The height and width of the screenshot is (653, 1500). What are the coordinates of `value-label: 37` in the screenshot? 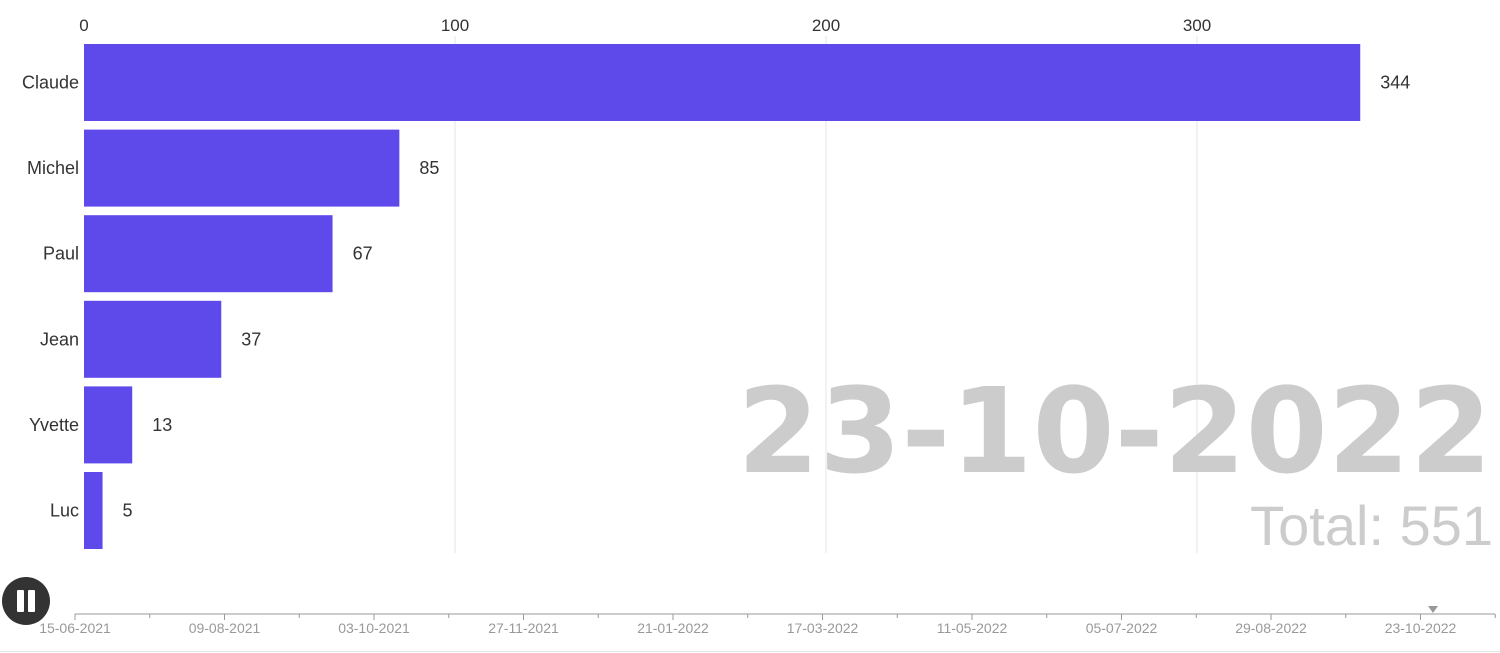 It's located at (251, 339).